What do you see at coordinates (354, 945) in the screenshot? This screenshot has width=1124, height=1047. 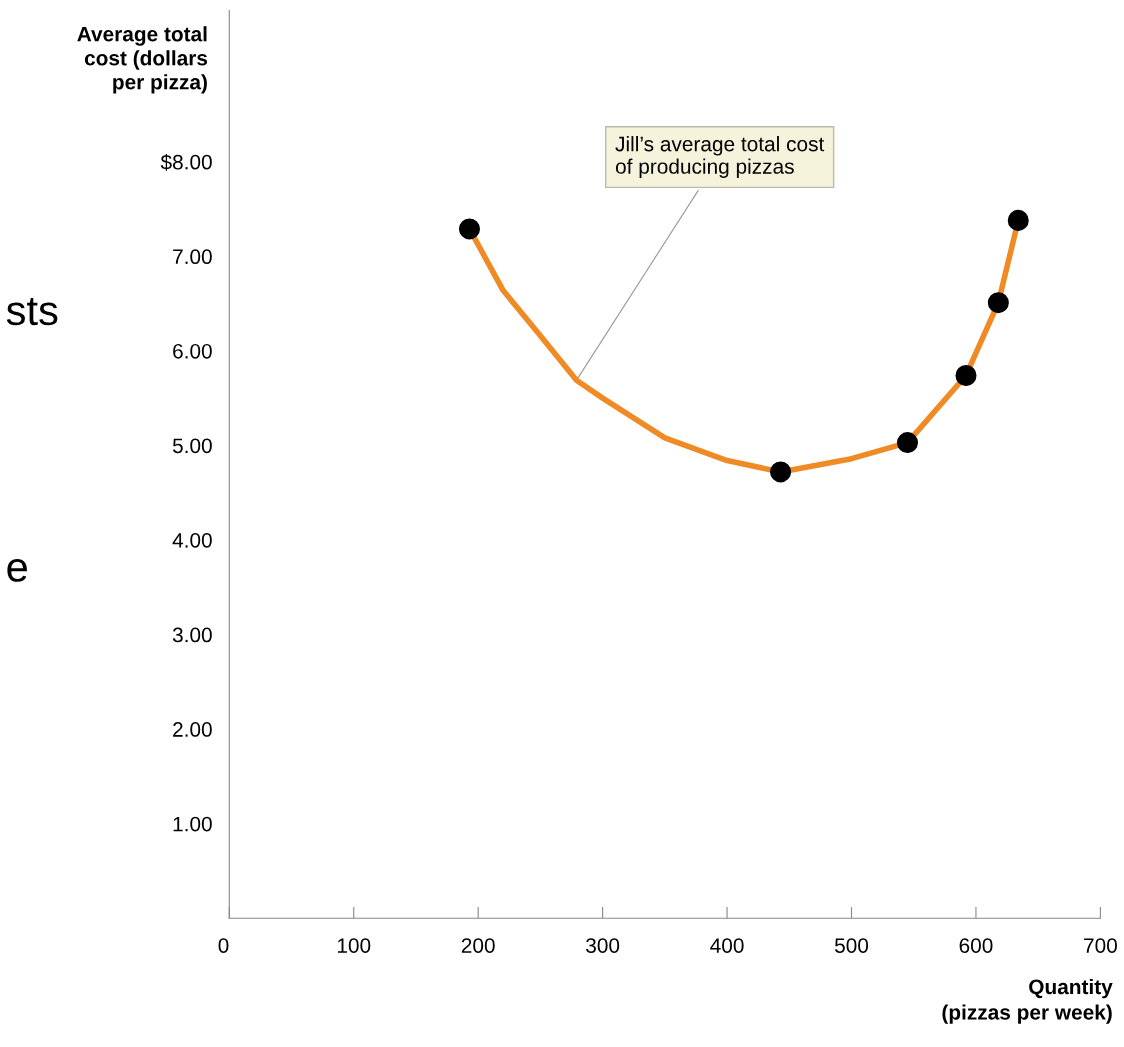 I see `x-tick-label: 100` at bounding box center [354, 945].